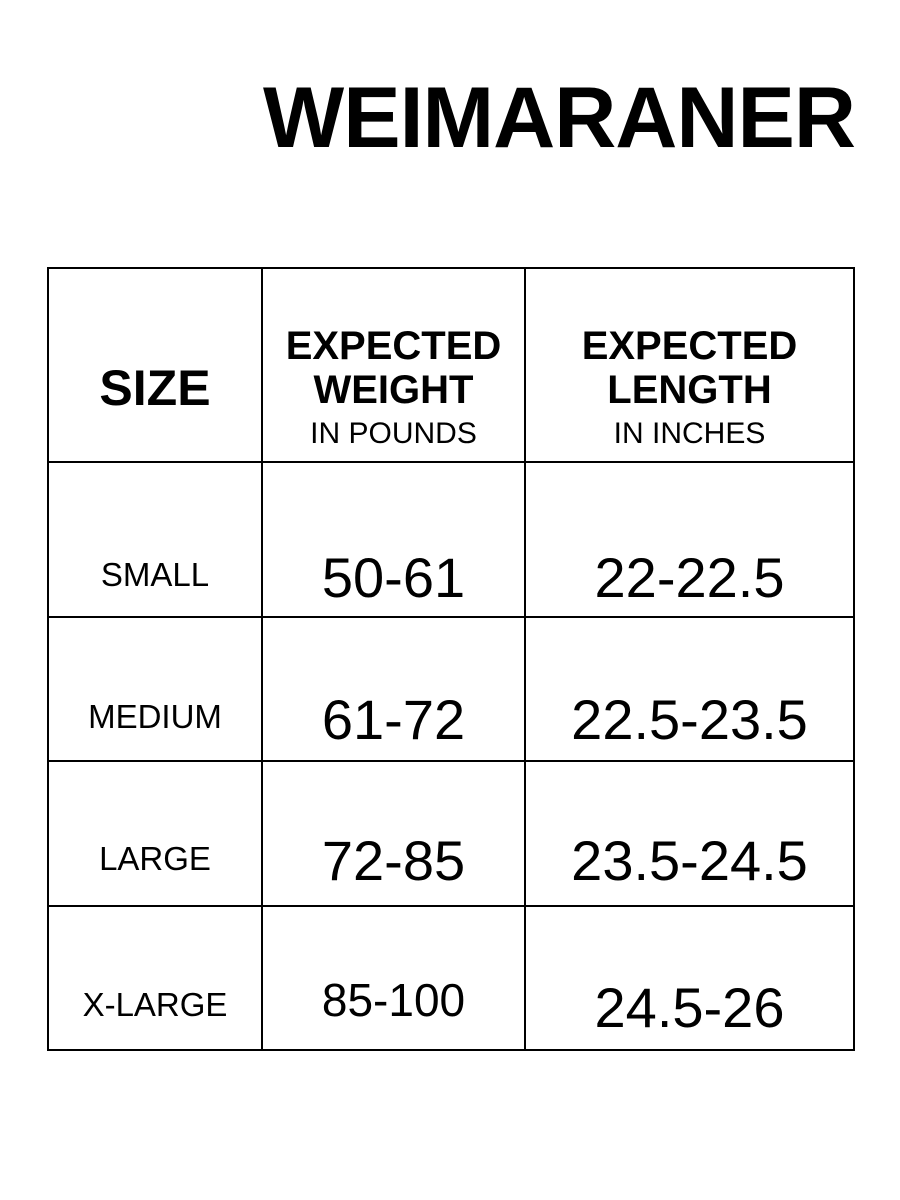 The width and height of the screenshot is (900, 1200). What do you see at coordinates (155, 388) in the screenshot?
I see `header-size: SIZE` at bounding box center [155, 388].